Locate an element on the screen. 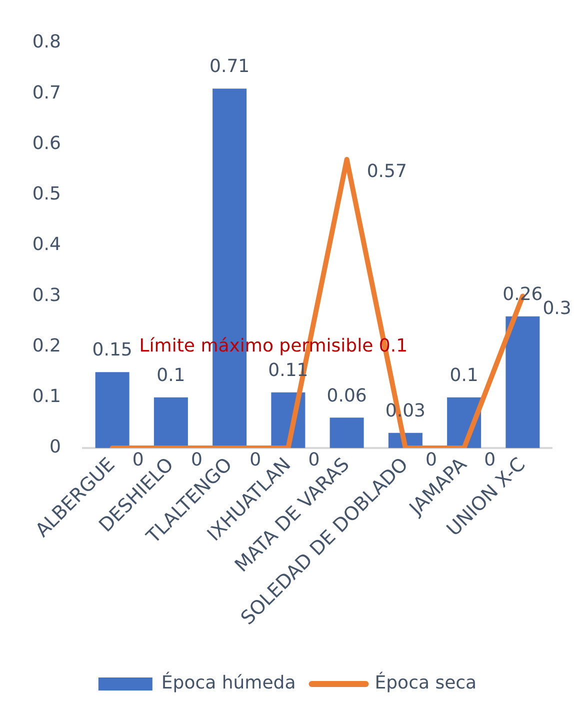 Image resolution: width=574 pixels, height=717 pixels. data-label: 0.57 is located at coordinates (386, 171).